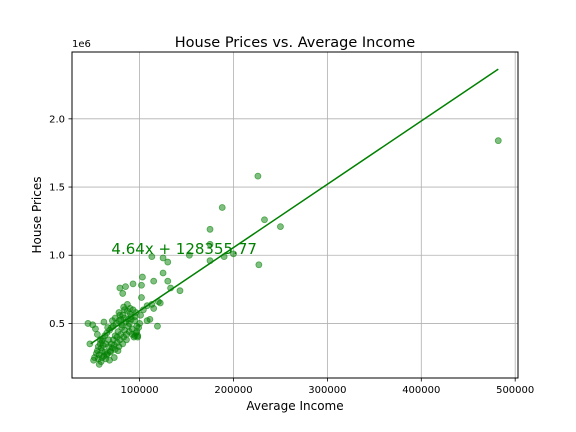 The image size is (576, 432). I want to click on x-axis-label: Average Income, so click(294, 406).